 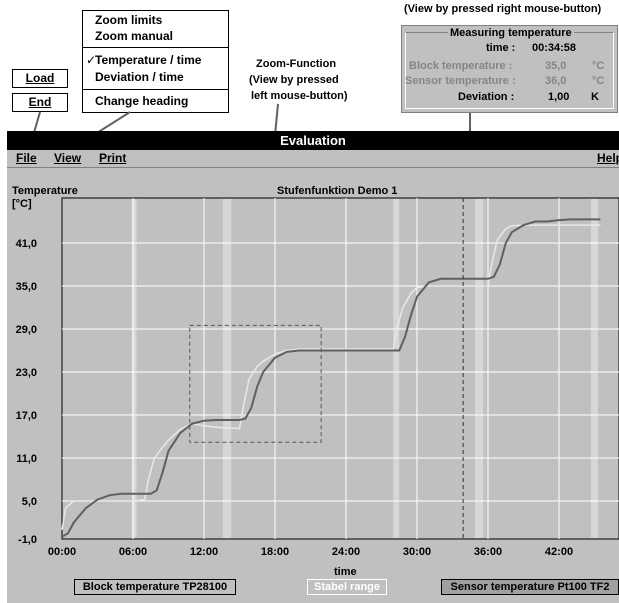 What do you see at coordinates (488, 552) in the screenshot?
I see `x-tick-label: 36:00` at bounding box center [488, 552].